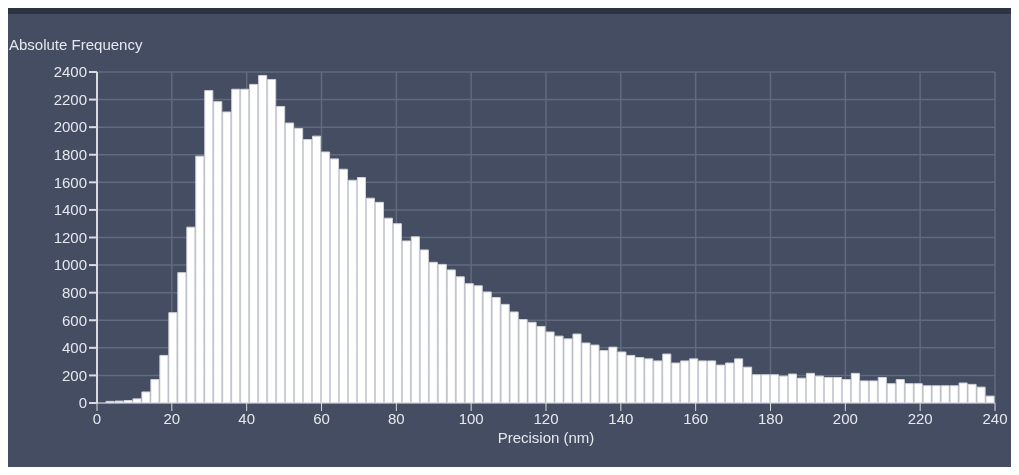 This screenshot has width=1019, height=475. Describe the element at coordinates (995, 418) in the screenshot. I see `x-tick-label: 240` at that location.